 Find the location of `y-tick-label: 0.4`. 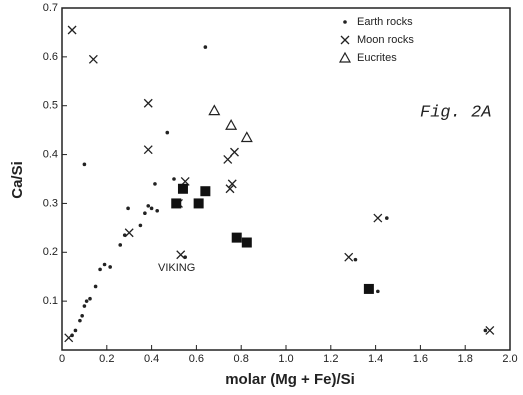

y-tick-label: 0.4 is located at coordinates (50, 154).